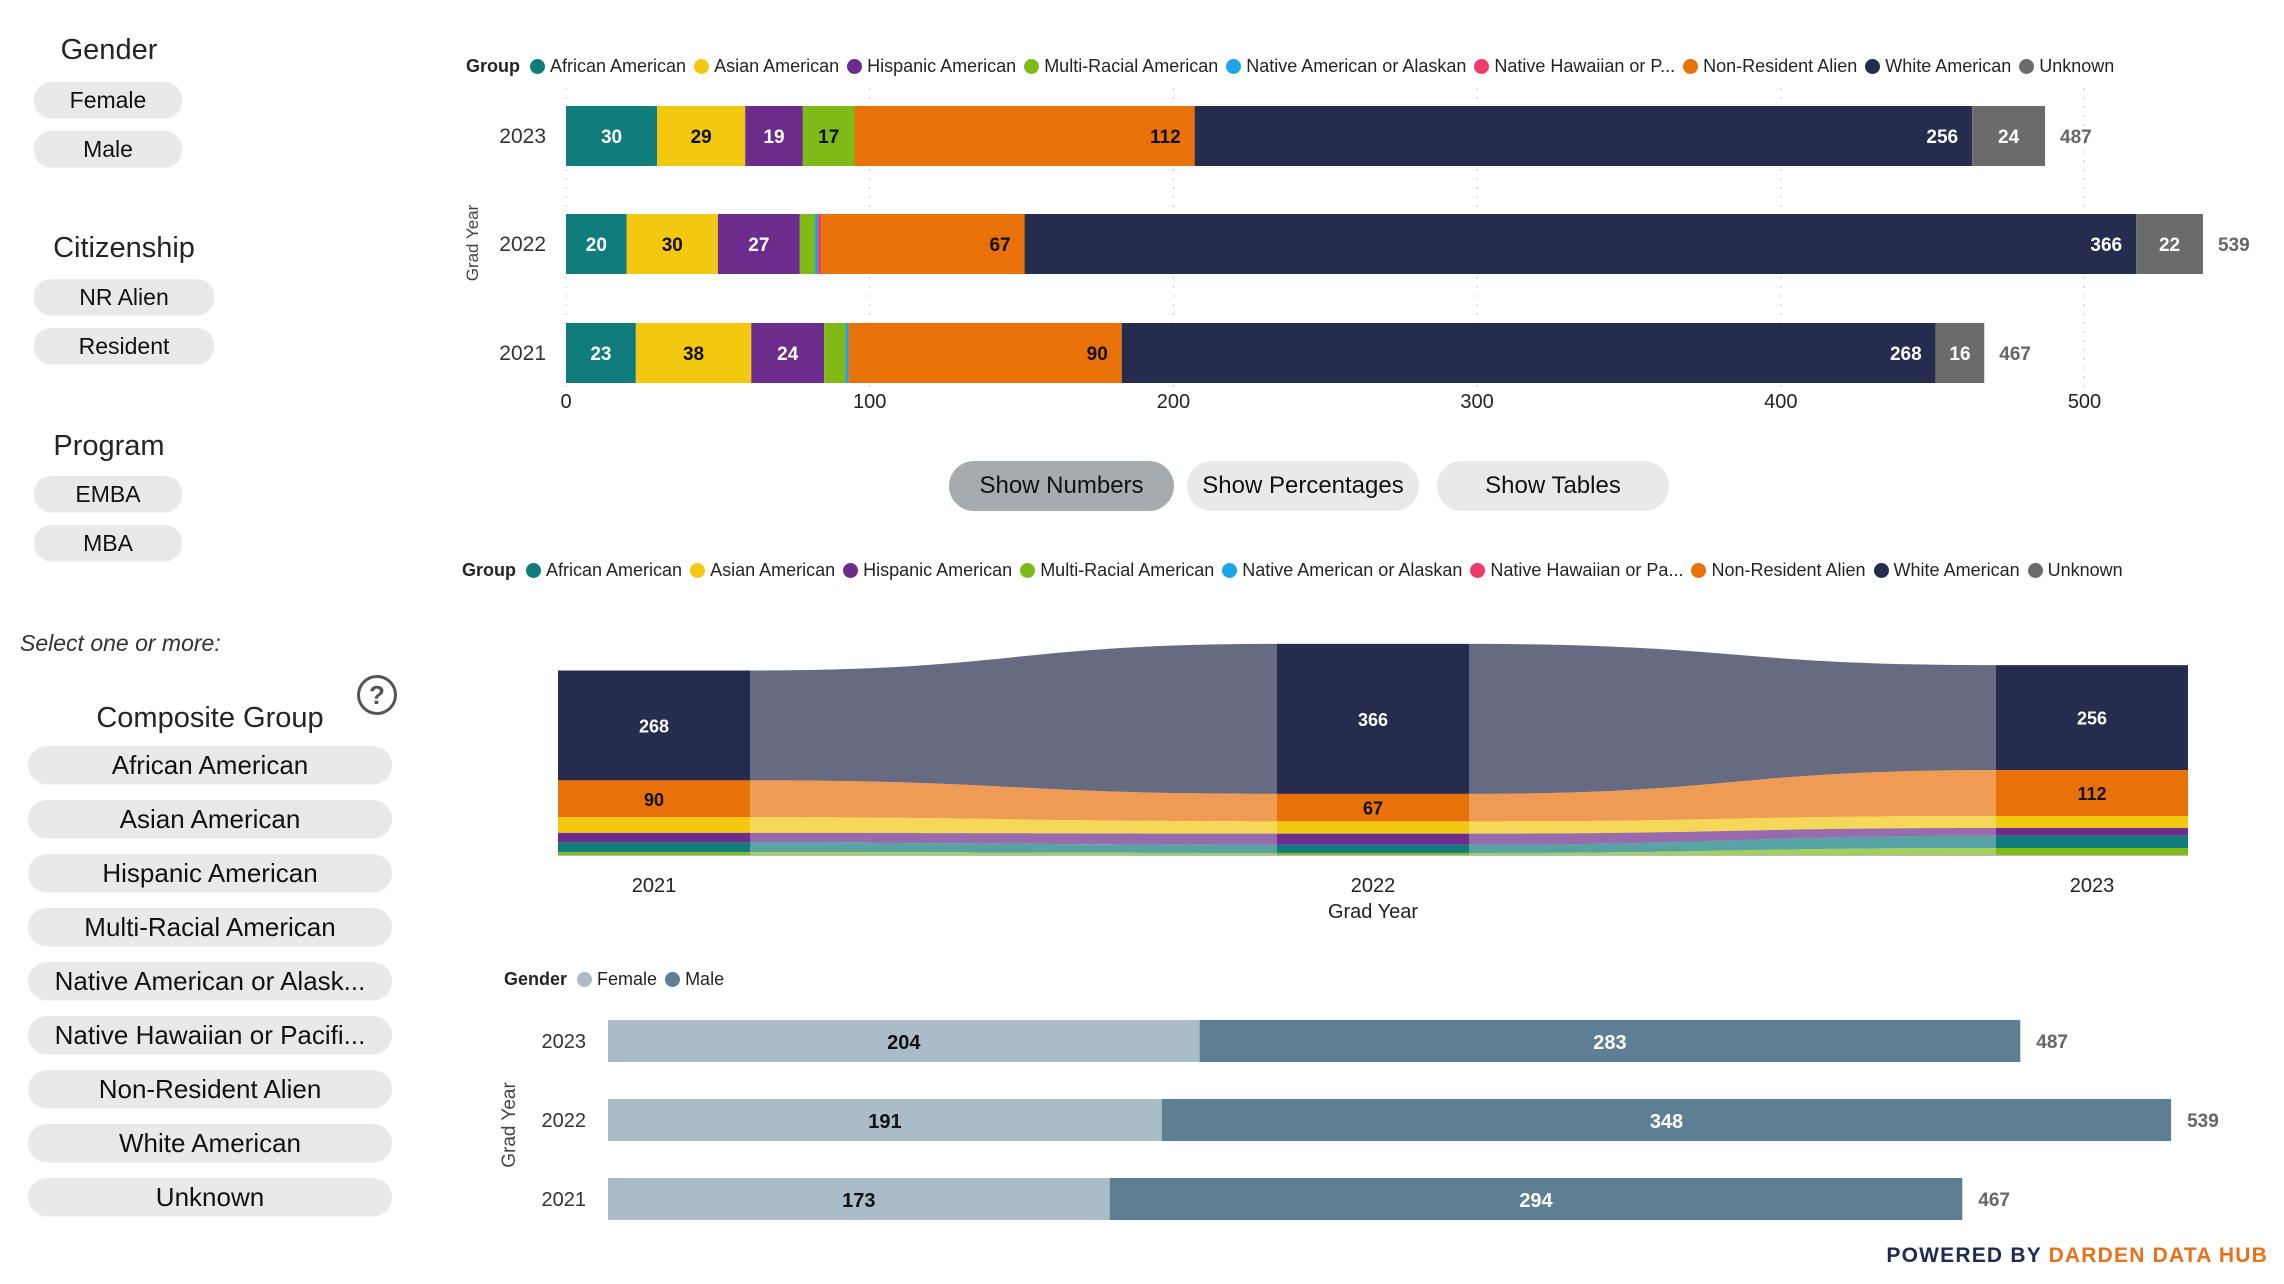 Image resolution: width=2284 pixels, height=1284 pixels. What do you see at coordinates (820, 244) in the screenshot?
I see `bar-segment-native-hawaiian-or-p` at bounding box center [820, 244].